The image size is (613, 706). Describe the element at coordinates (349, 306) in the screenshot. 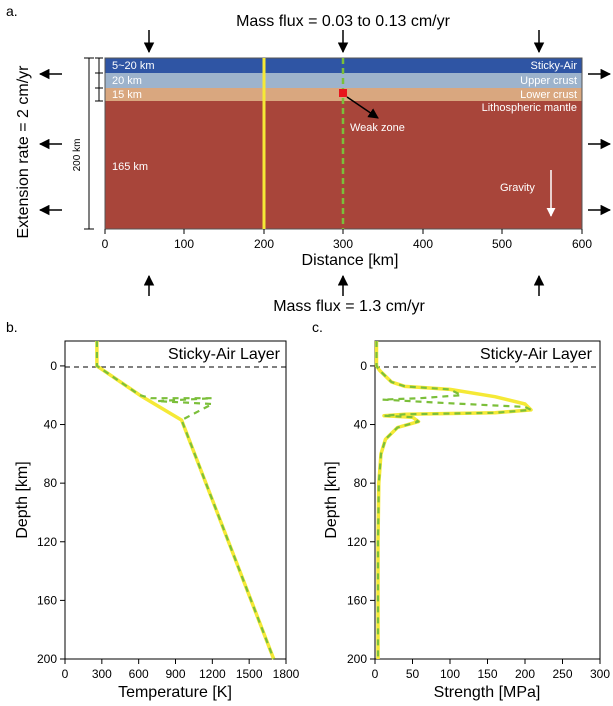

I see `mass-flux-bottom-title: Mass flux = 1.3 cm/yr` at that location.